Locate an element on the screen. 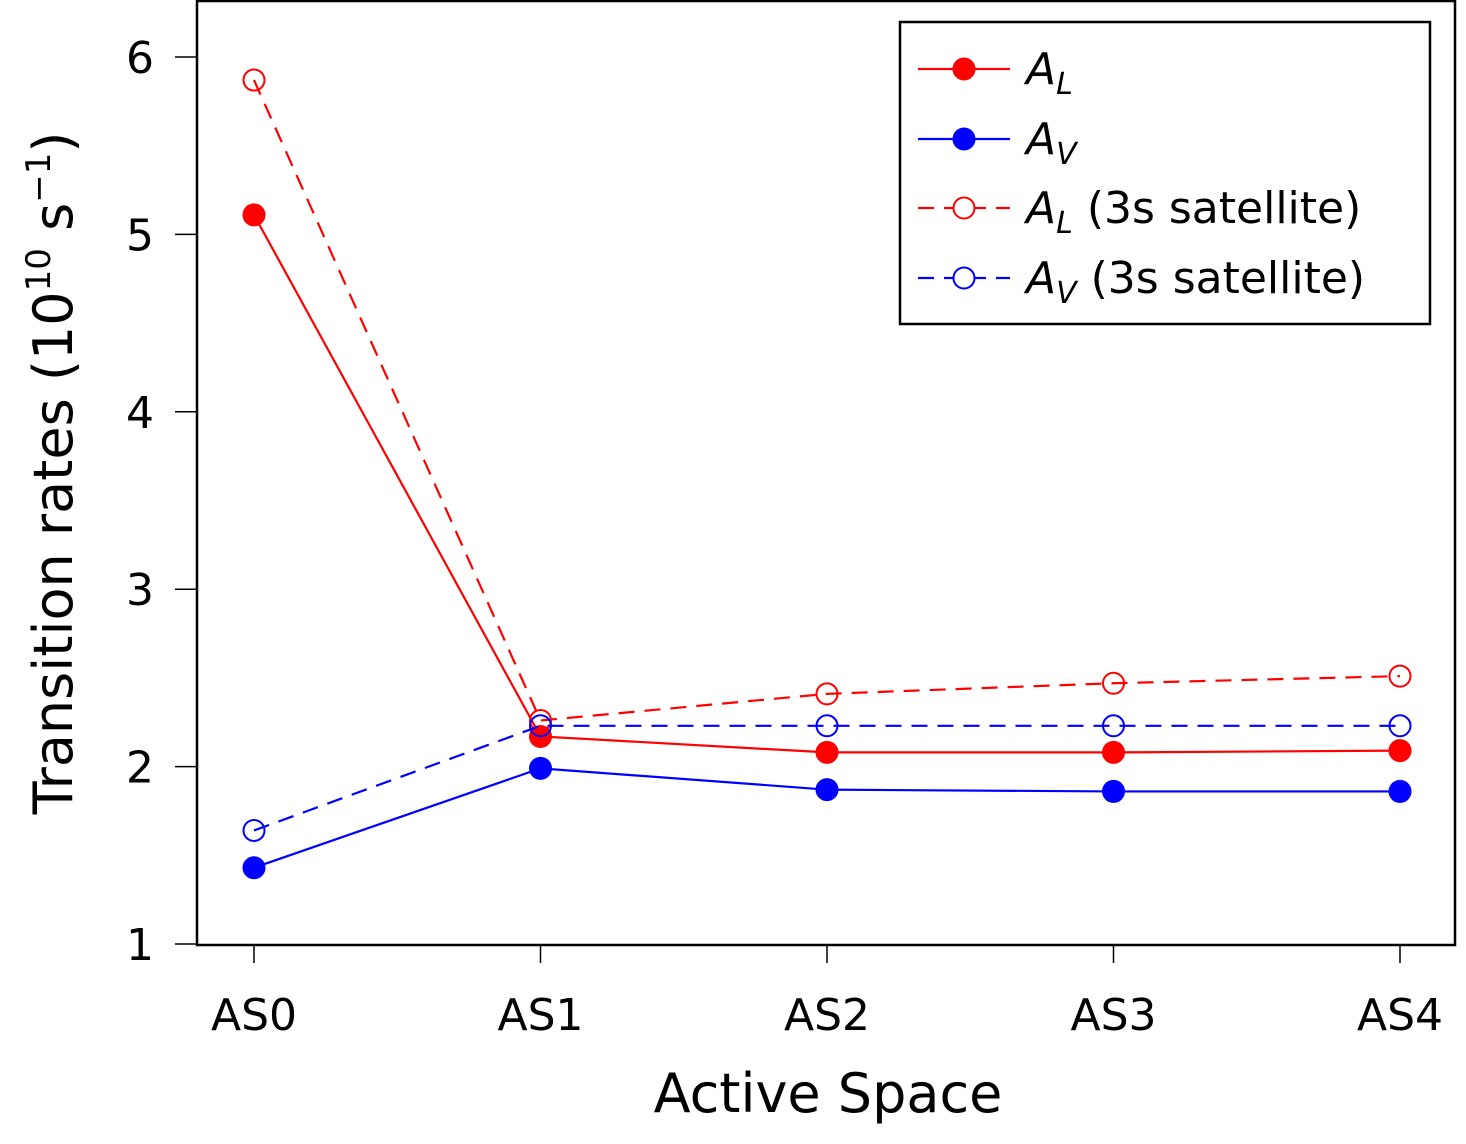  y-tick-label: 1 is located at coordinates (140, 945).